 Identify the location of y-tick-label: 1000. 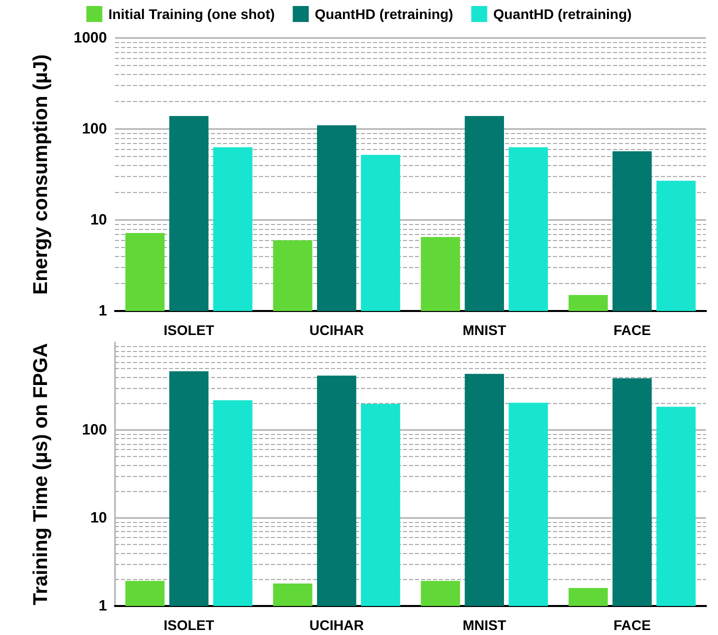
(90, 38).